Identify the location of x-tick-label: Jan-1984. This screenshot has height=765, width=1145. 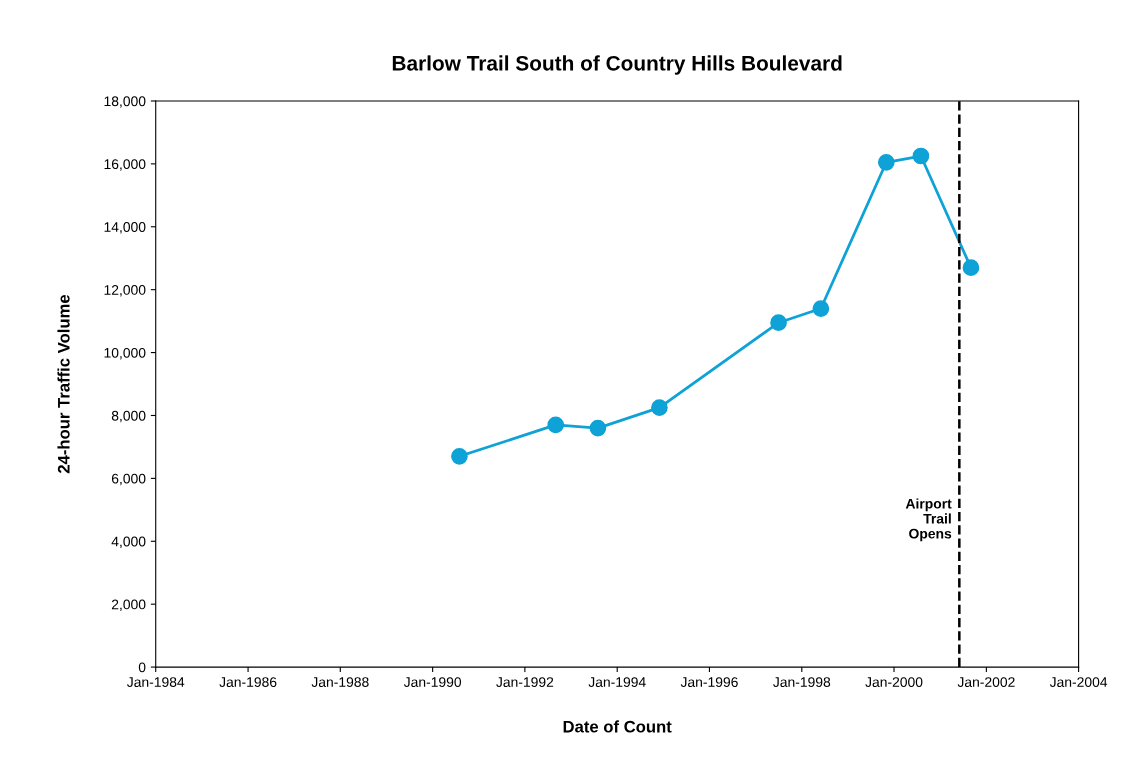
(155, 682).